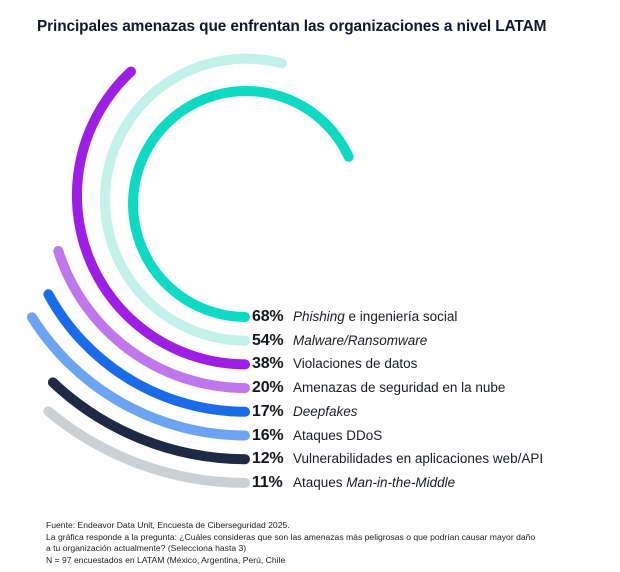 The width and height of the screenshot is (620, 572). What do you see at coordinates (268, 459) in the screenshot?
I see `legend-percent: 12%` at bounding box center [268, 459].